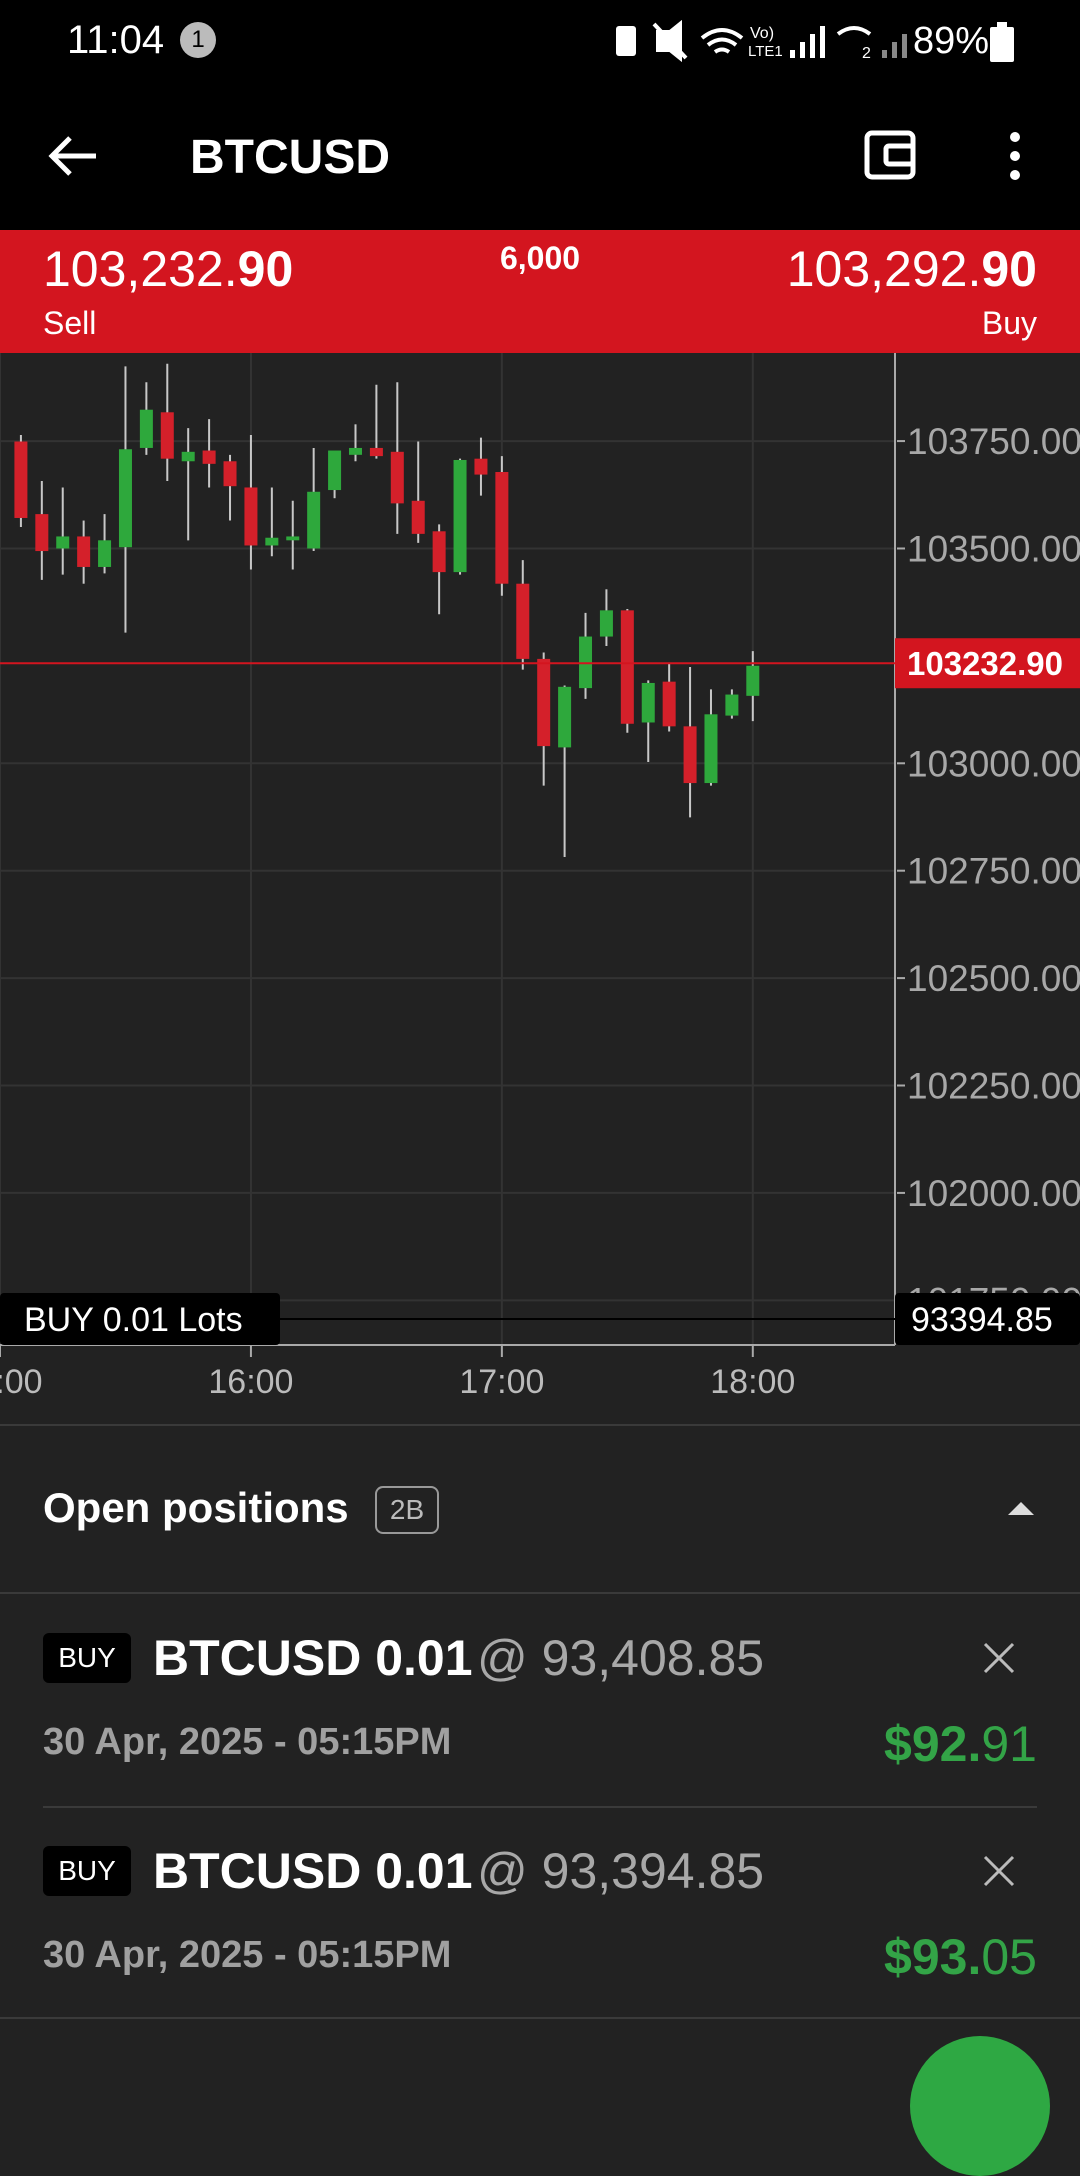  I want to click on position-pnl: $92.91, so click(960, 1744).